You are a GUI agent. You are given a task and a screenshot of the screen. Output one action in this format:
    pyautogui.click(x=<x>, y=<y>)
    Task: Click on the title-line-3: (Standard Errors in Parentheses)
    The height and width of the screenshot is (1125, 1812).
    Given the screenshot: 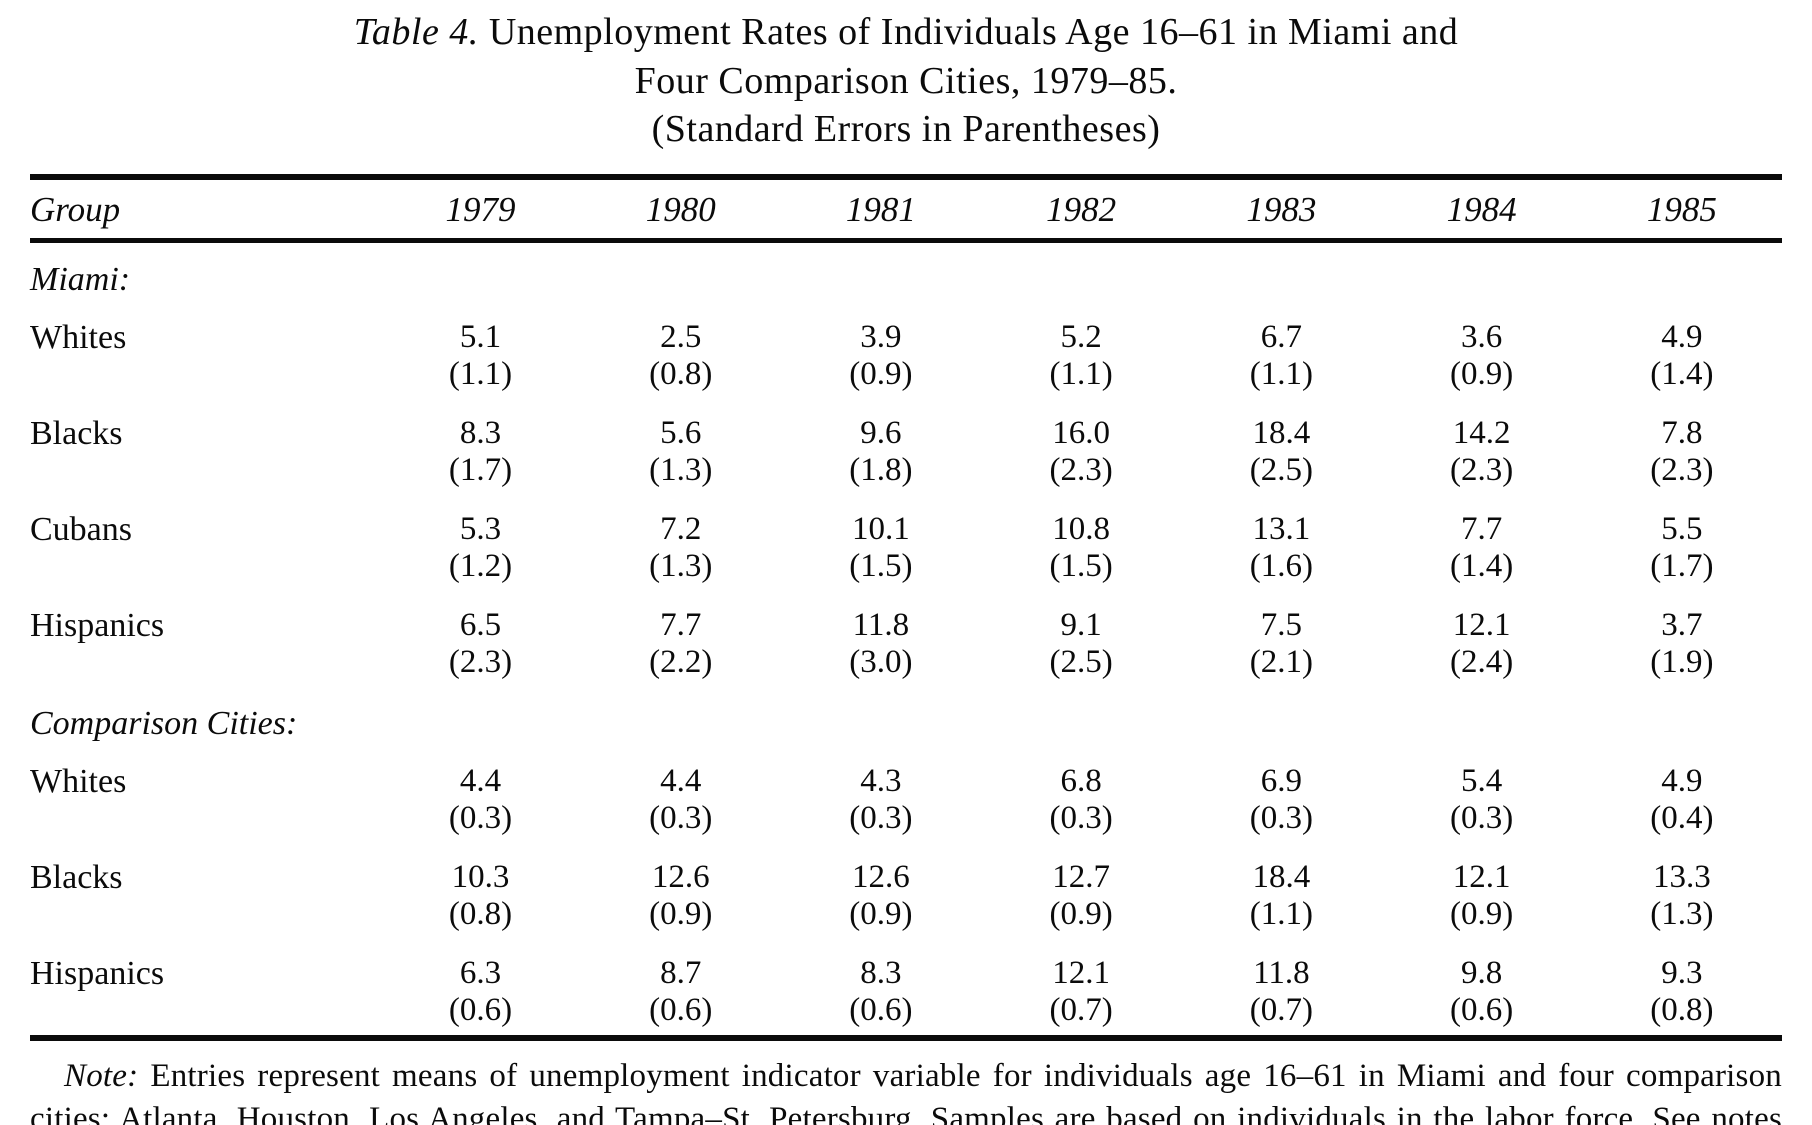 What is the action you would take?
    pyautogui.click(x=906, y=129)
    